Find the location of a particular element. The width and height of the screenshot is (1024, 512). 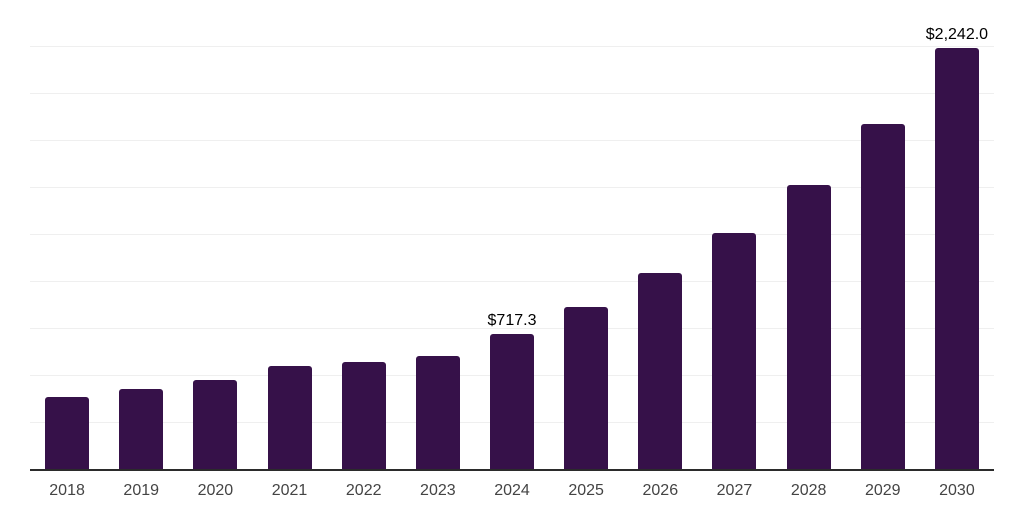

x-tick-2029: 2029 is located at coordinates (882, 490).